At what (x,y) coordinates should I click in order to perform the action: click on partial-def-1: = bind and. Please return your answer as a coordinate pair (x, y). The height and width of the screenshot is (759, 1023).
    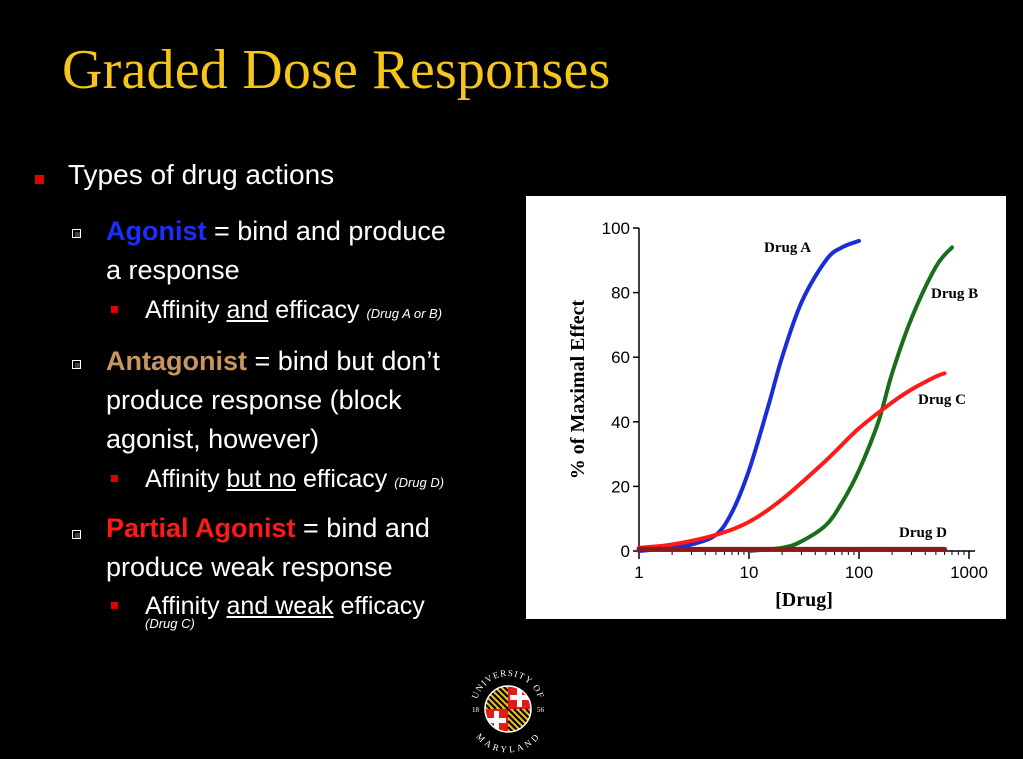
    Looking at the image, I should click on (362, 528).